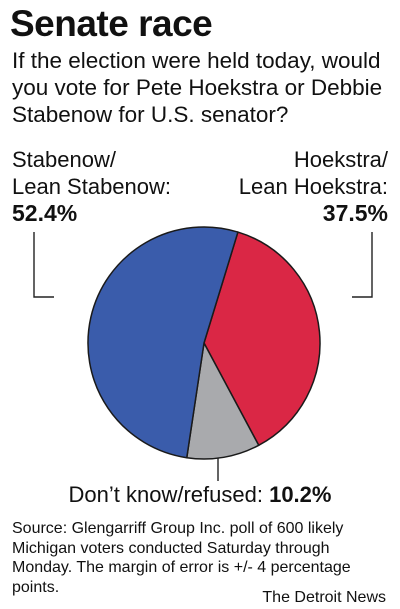  What do you see at coordinates (163, 342) in the screenshot?
I see `slice-stabenow` at bounding box center [163, 342].